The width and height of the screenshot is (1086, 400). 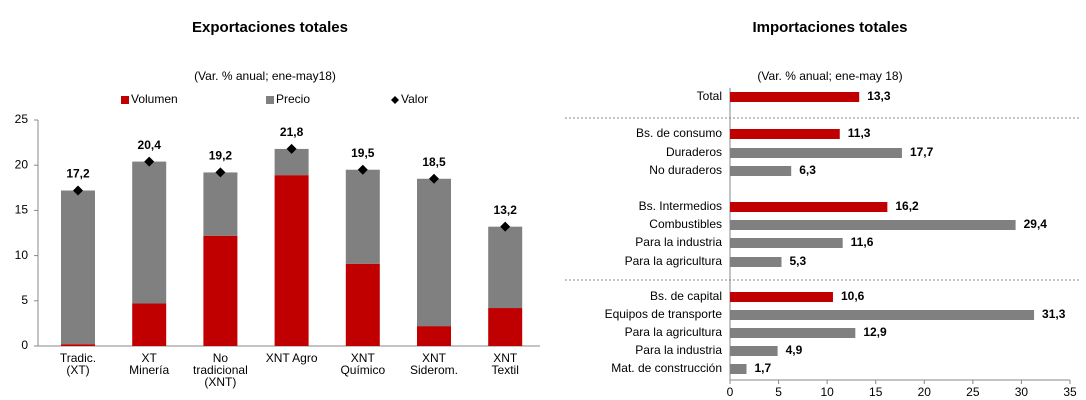 I want to click on x-tick-label: XNT Agro, so click(x=291, y=358).